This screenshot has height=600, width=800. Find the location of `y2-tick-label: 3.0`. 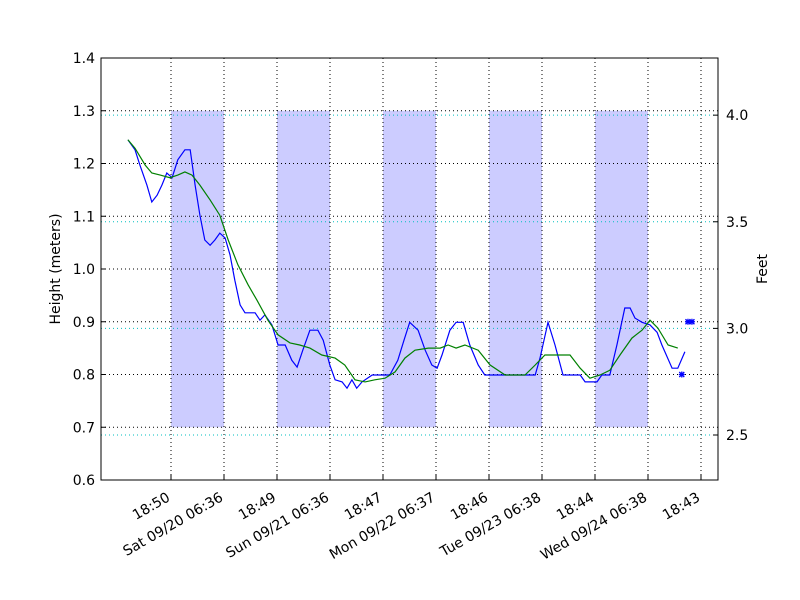

y2-tick-label: 3.0 is located at coordinates (737, 329).